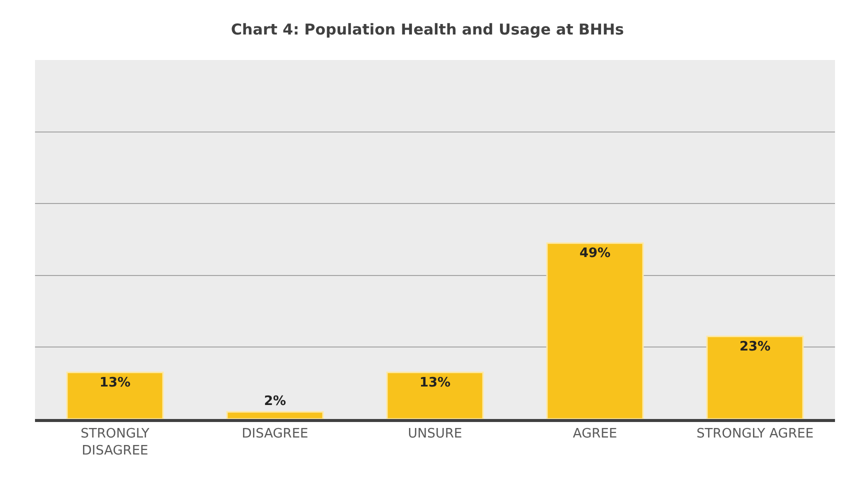 Image resolution: width=855 pixels, height=479 pixels. Describe the element at coordinates (435, 434) in the screenshot. I see `x-tick-label: UNSURE` at that location.